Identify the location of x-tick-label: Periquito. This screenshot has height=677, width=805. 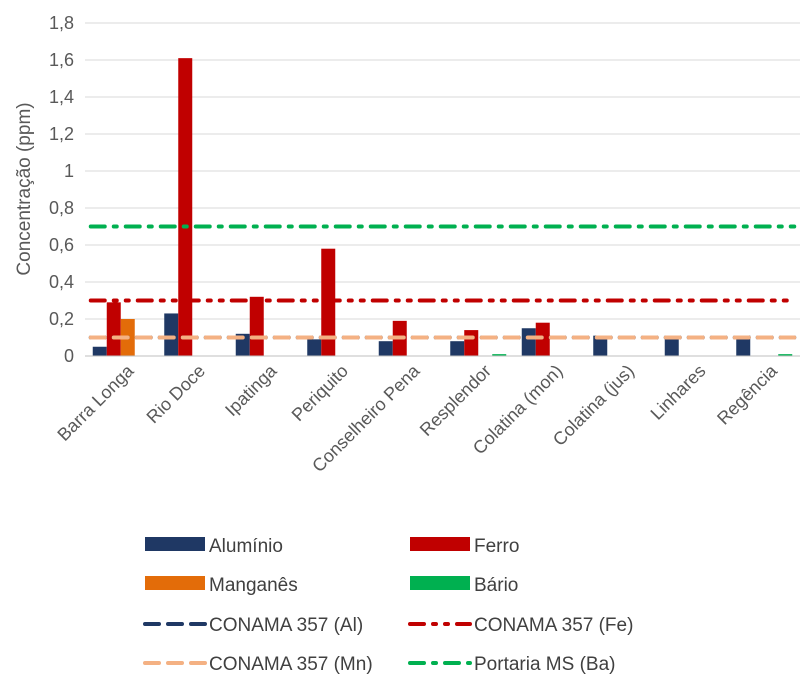
(320, 393).